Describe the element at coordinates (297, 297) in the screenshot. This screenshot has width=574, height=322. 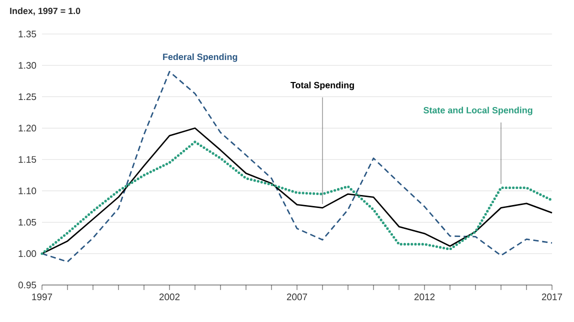
I see `x-tick-label: 2007` at that location.